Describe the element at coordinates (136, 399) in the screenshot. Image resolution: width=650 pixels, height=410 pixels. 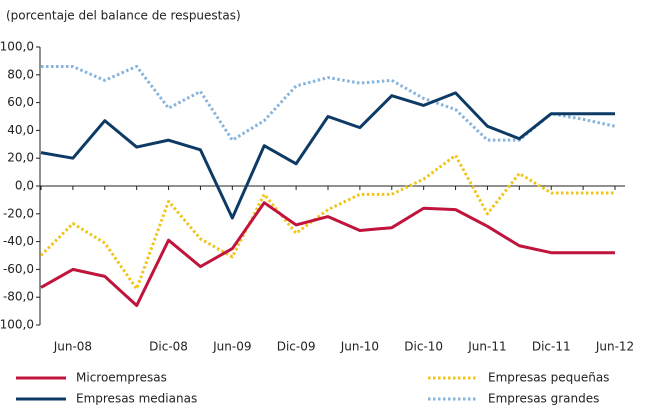
I see `legend-label: Empresas medianas` at that location.